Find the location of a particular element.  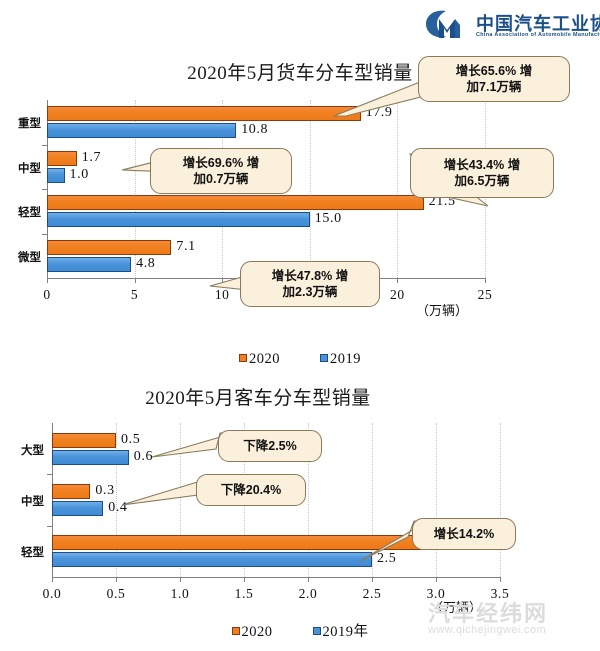

watermark-text: 汽车经纬网 is located at coordinates (488, 613).